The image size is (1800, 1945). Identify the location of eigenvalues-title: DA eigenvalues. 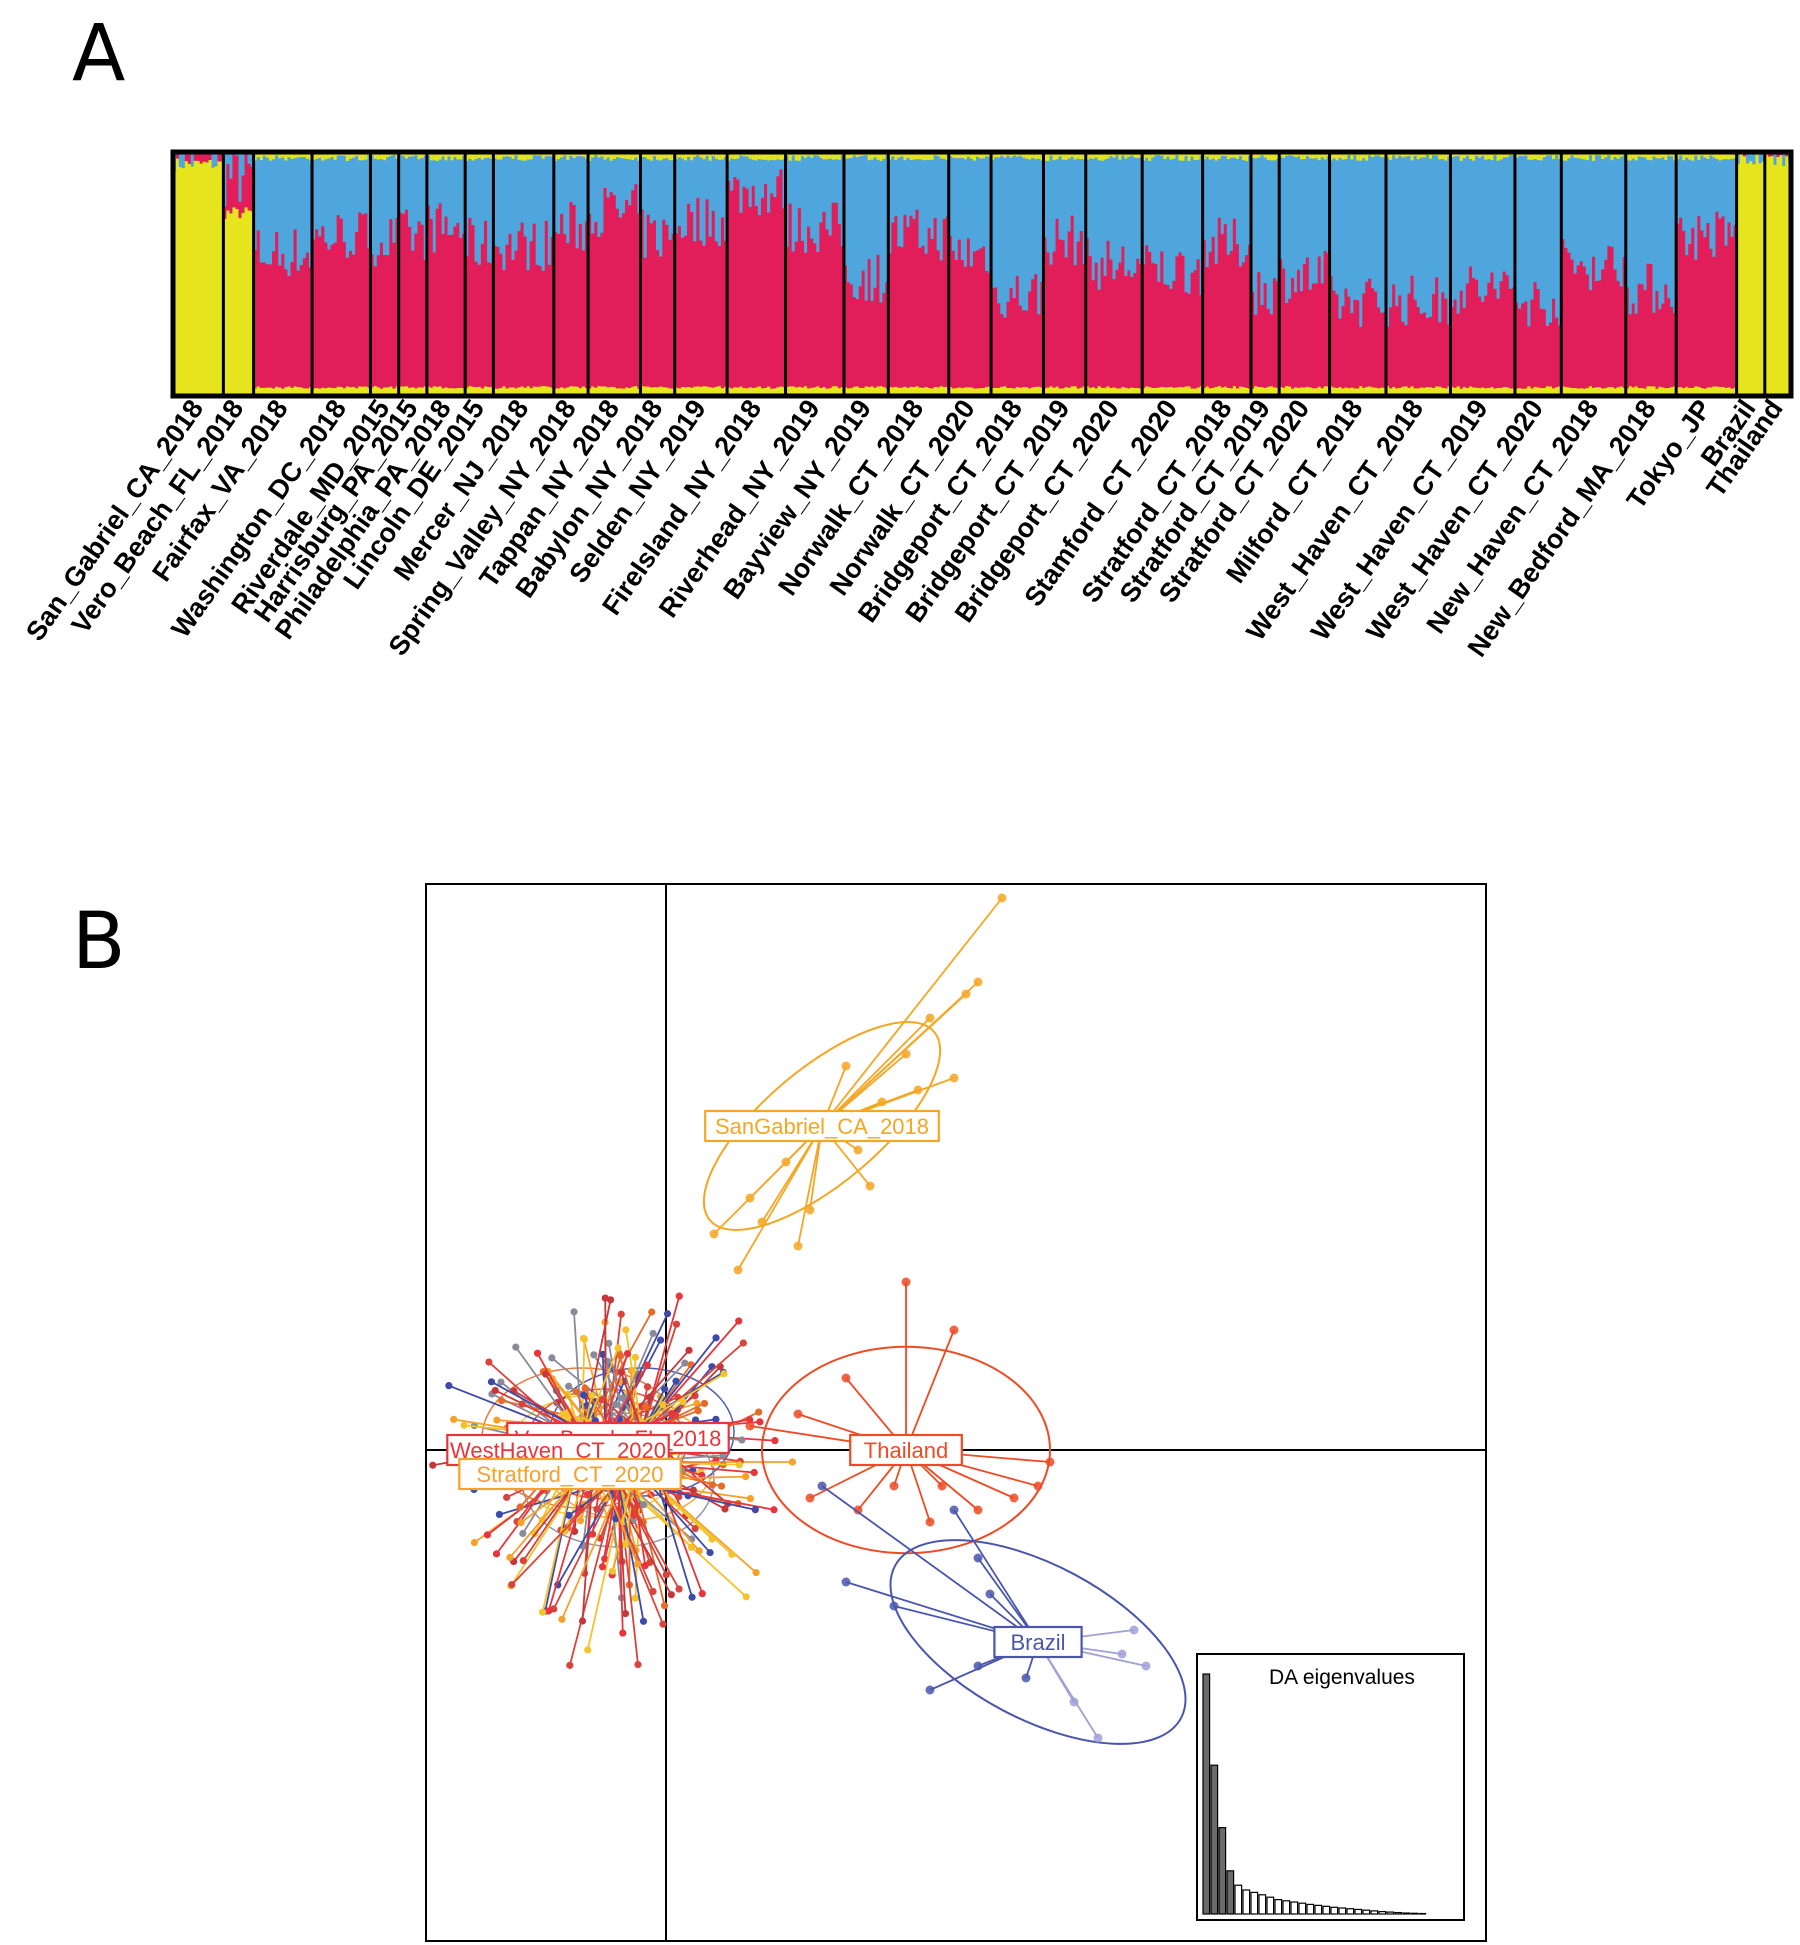
(1342, 1677).